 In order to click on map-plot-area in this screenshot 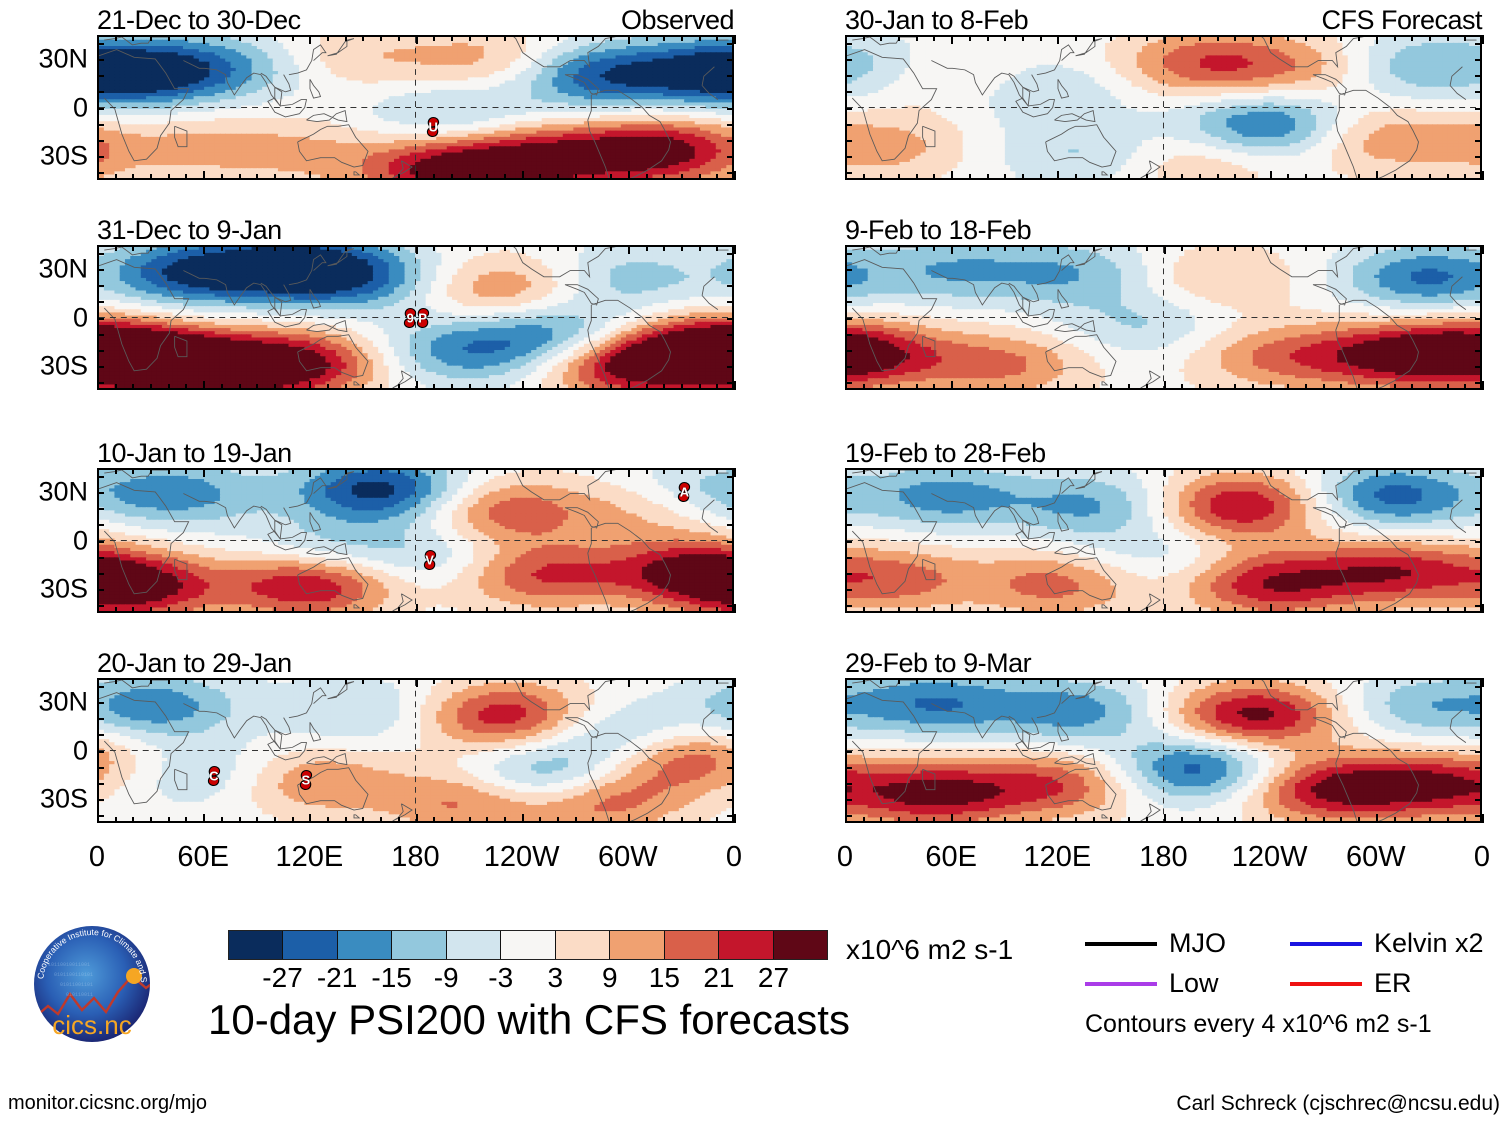, I will do `click(1163, 107)`.